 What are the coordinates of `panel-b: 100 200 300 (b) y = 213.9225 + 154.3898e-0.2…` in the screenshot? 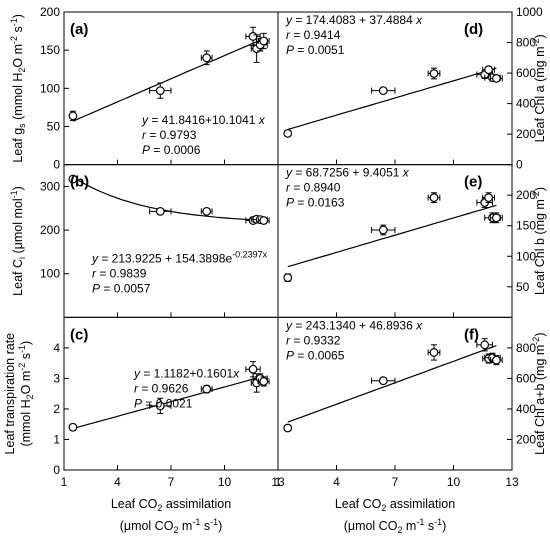 It's located at (144, 241).